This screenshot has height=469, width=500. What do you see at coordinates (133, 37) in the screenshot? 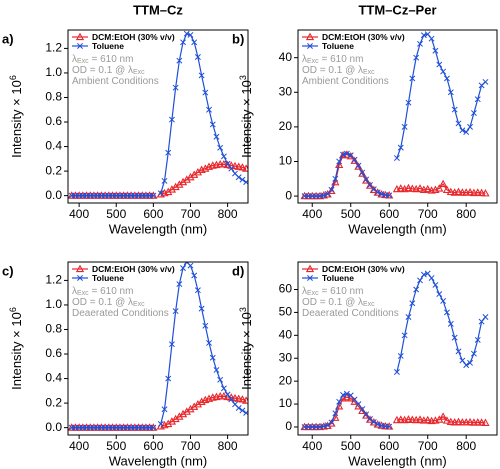
I see `legend-label: DCM:EtOH (30% v/v)` at bounding box center [133, 37].